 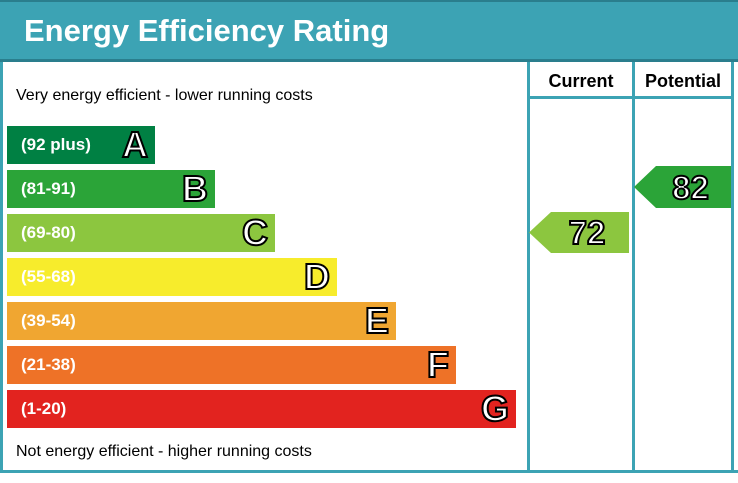 What do you see at coordinates (44, 408) in the screenshot?
I see `band-range-label: (1-20)` at bounding box center [44, 408].